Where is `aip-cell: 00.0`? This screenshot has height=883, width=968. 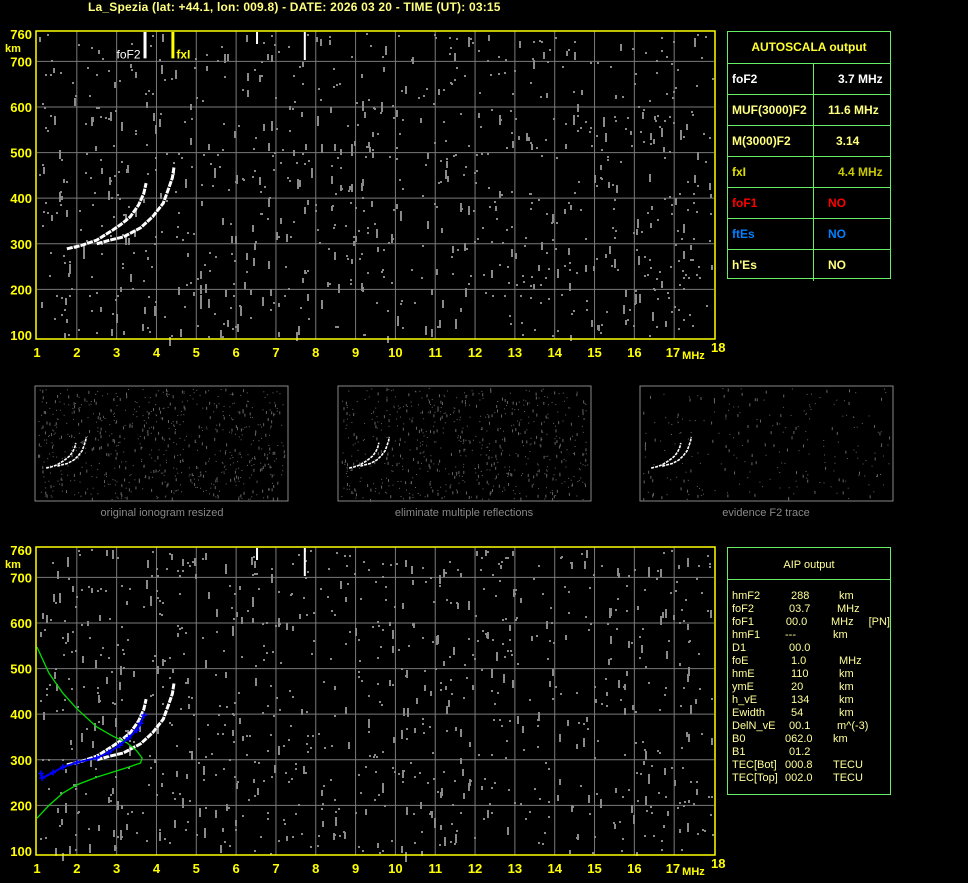 aip-cell: 00.0 is located at coordinates (796, 622).